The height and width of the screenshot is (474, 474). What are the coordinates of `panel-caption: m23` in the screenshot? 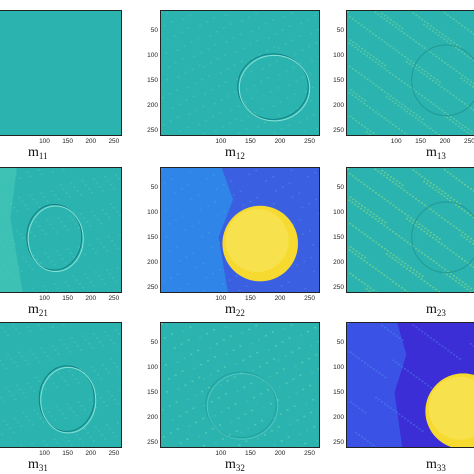 It's located at (436, 310).